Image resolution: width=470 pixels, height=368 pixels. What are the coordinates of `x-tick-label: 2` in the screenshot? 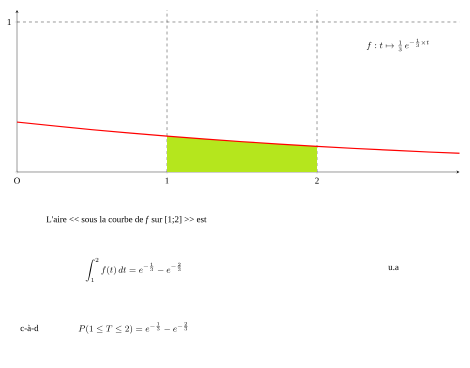 It's located at (317, 181).